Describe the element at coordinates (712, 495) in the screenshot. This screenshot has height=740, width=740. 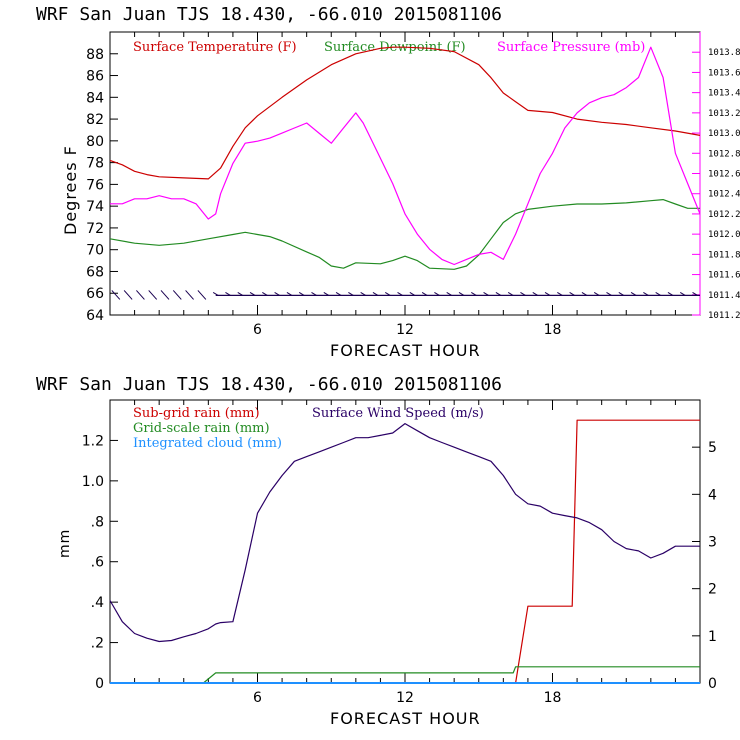
I see `p2-y2tick-label-4: 4` at that location.